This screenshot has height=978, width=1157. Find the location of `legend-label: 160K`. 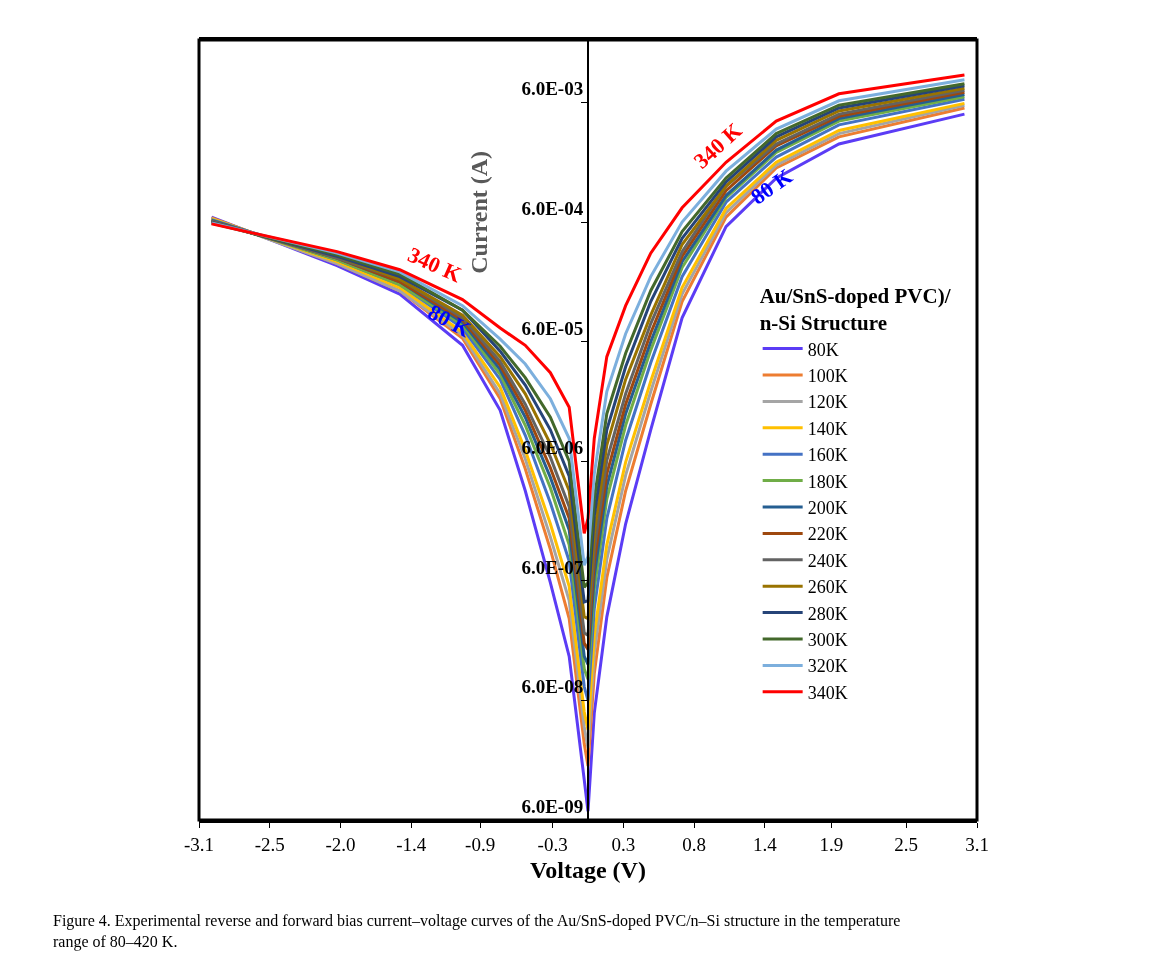

legend-label: 160K is located at coordinates (827, 455).